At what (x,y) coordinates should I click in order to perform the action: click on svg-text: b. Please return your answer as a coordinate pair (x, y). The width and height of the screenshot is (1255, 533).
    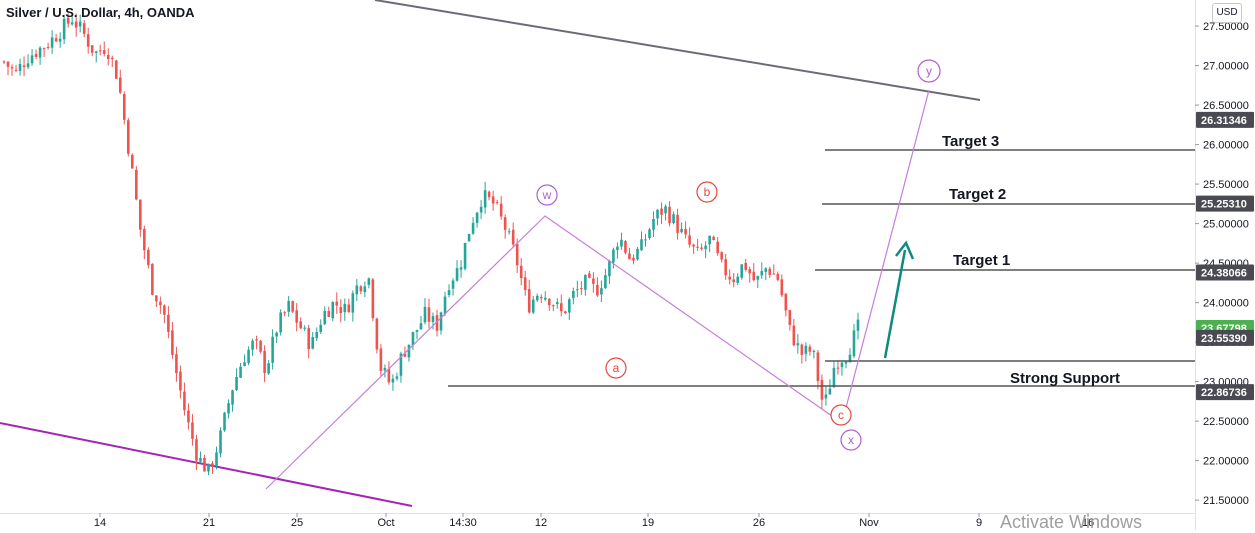
    Looking at the image, I should click on (707, 192).